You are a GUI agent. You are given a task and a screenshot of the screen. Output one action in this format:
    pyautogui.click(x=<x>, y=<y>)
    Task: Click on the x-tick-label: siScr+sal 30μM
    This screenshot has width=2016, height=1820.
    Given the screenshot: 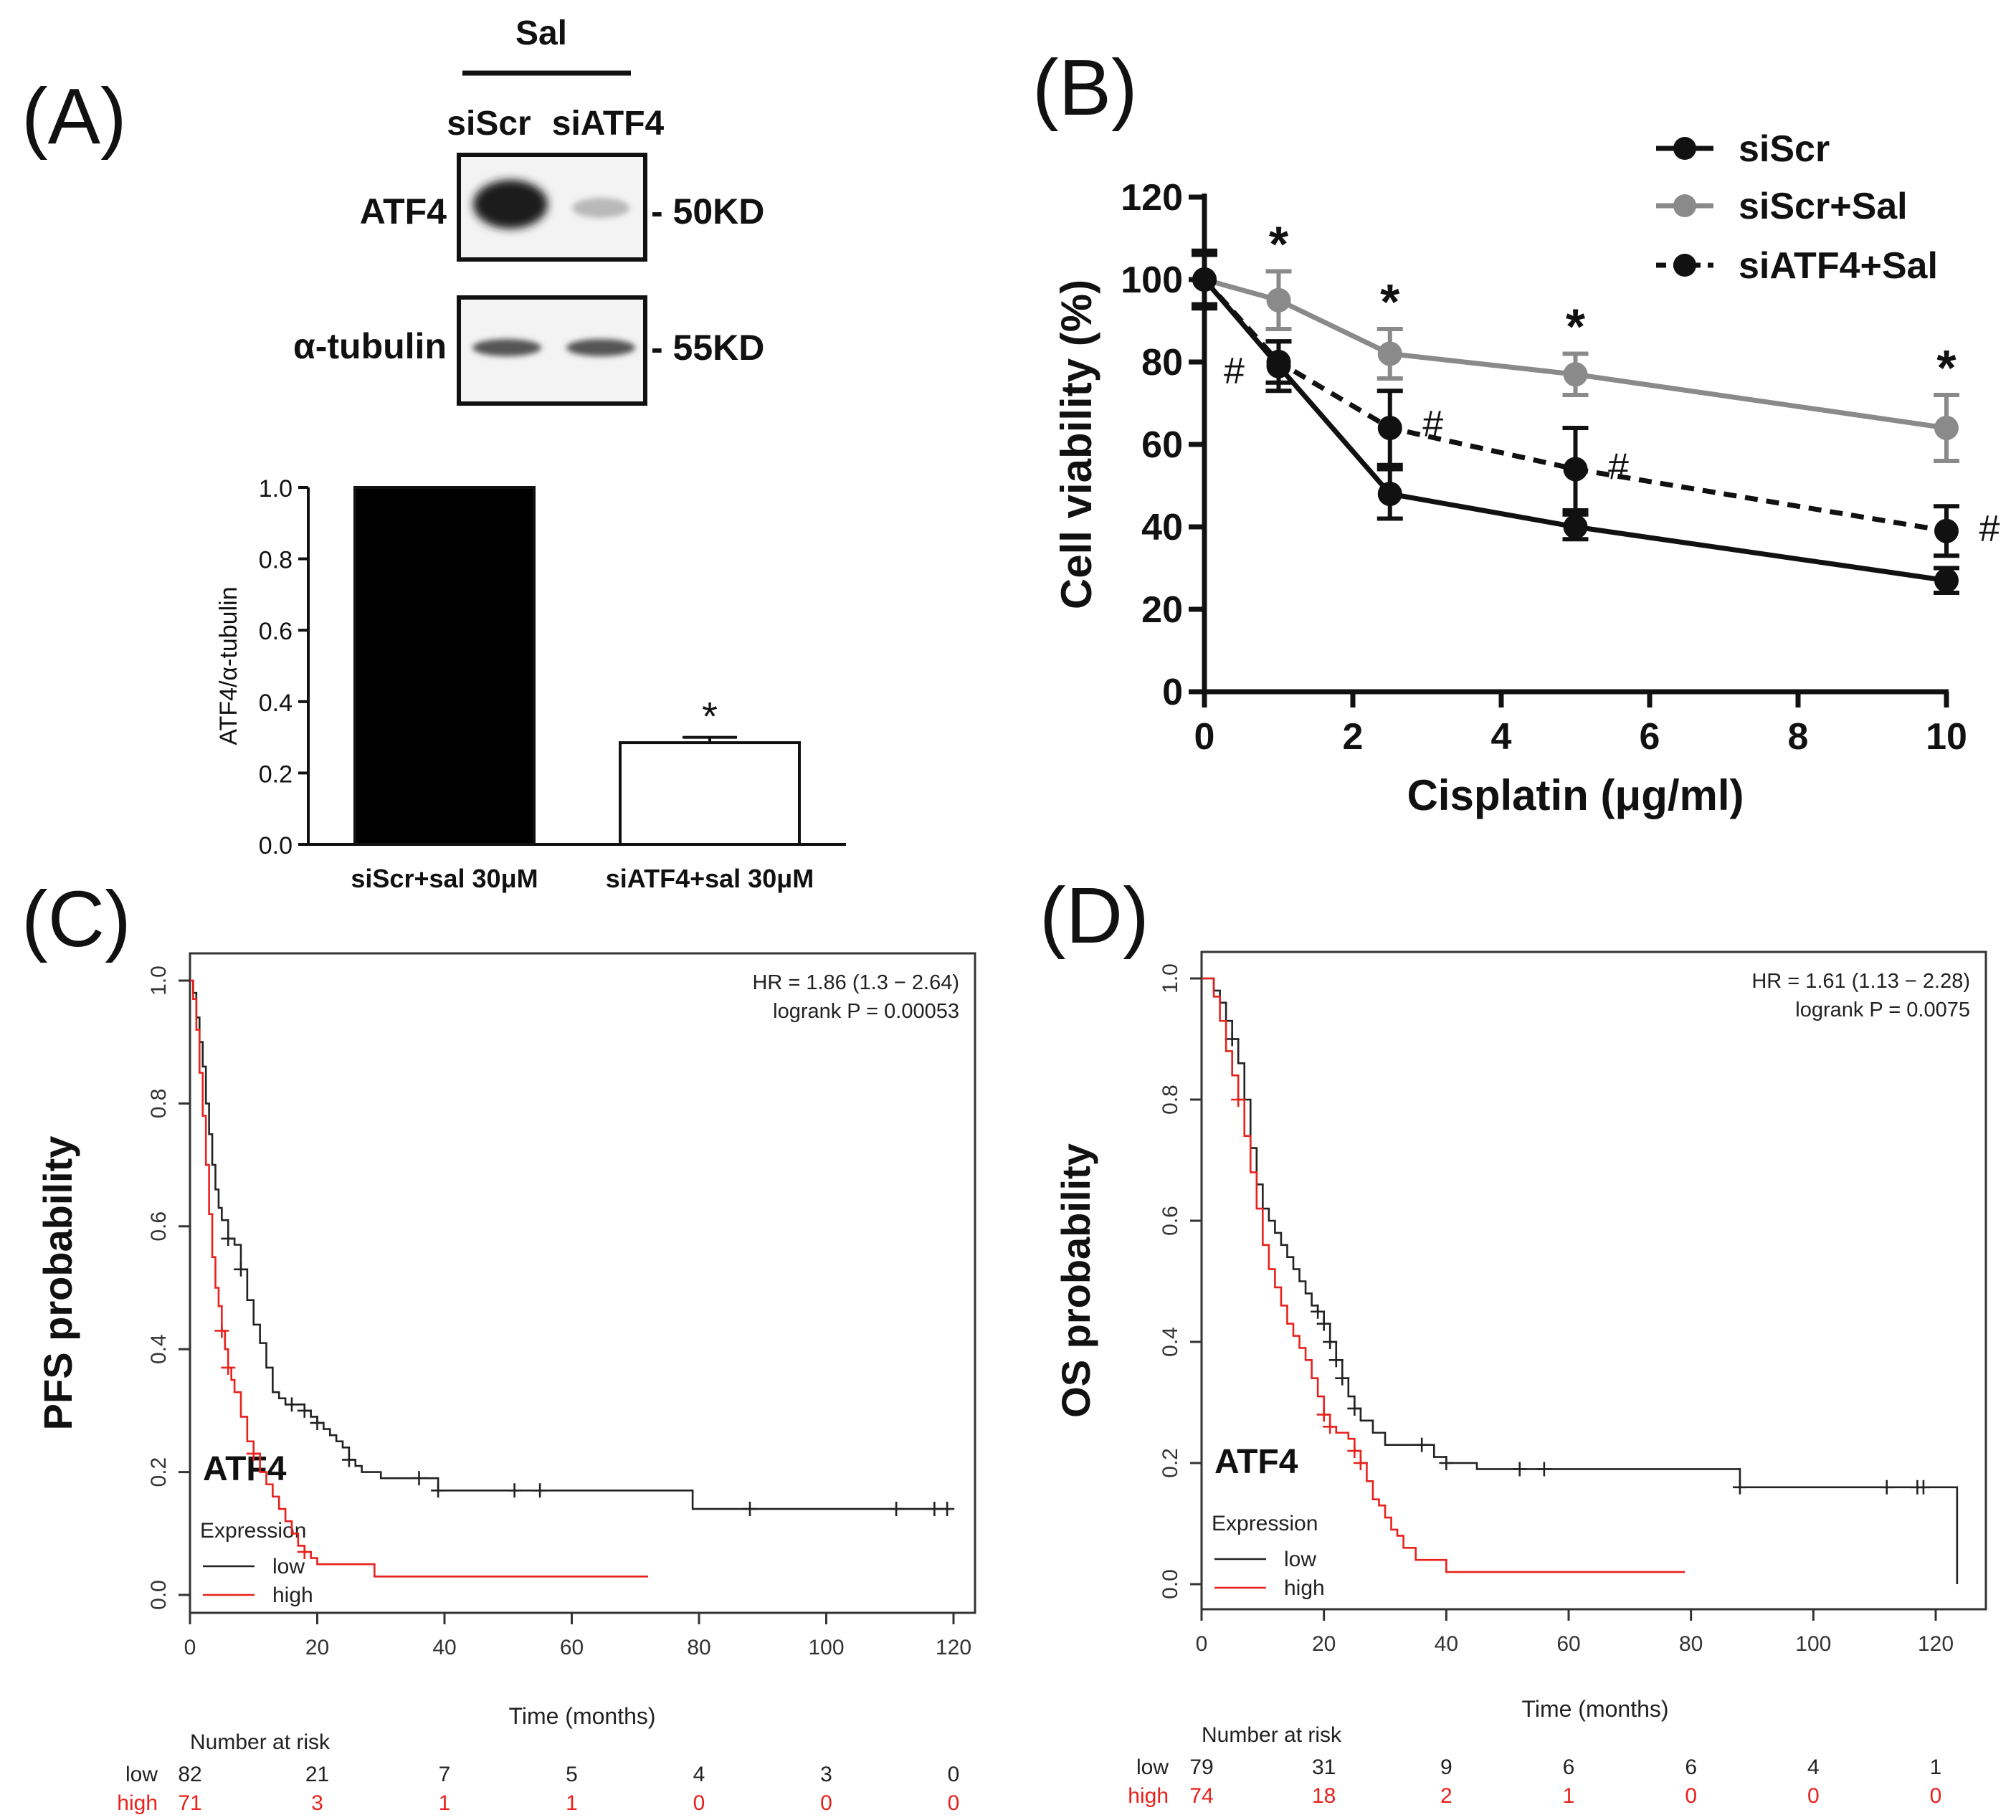 What is the action you would take?
    pyautogui.click(x=444, y=878)
    